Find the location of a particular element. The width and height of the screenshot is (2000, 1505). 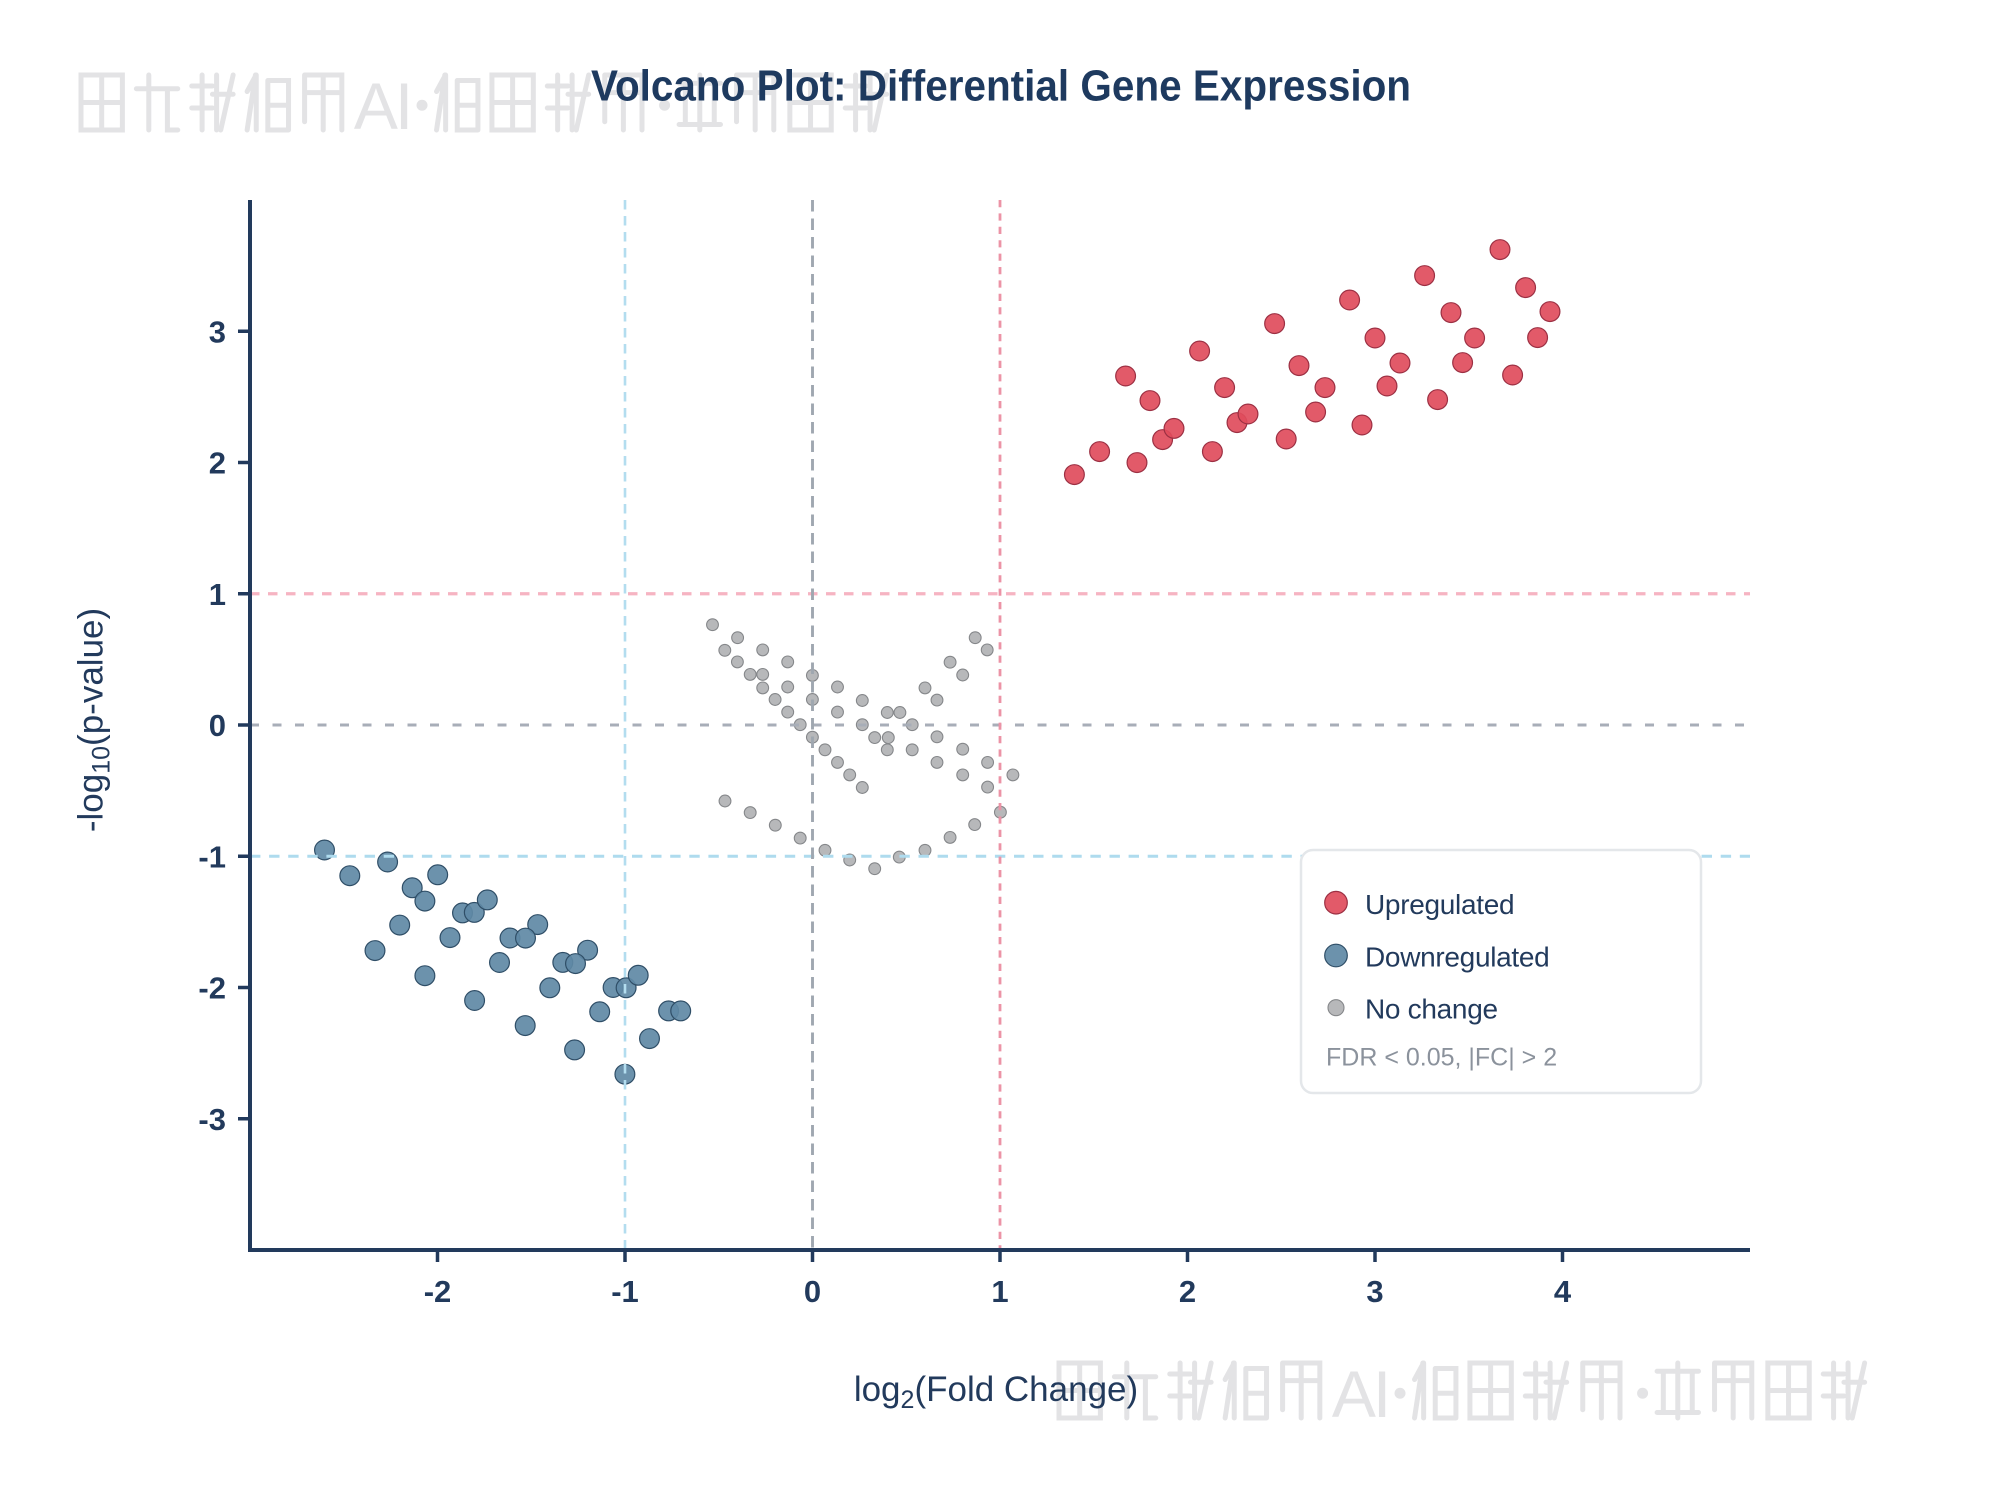

svg-text: Upregulated is located at coordinates (1439, 904).